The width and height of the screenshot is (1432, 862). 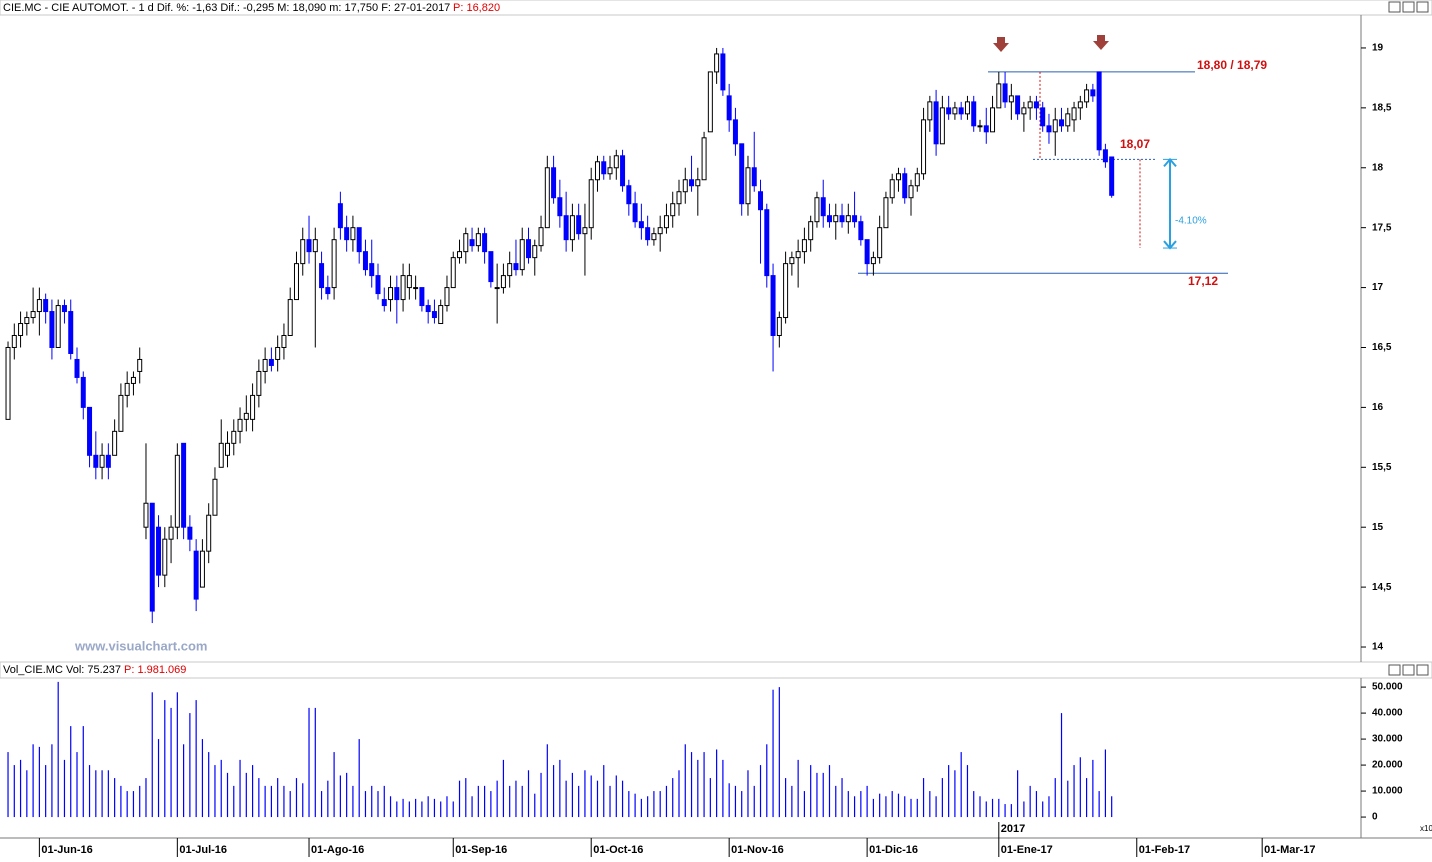 What do you see at coordinates (66, 850) in the screenshot?
I see `x-tick-label: 01-Jun-16` at bounding box center [66, 850].